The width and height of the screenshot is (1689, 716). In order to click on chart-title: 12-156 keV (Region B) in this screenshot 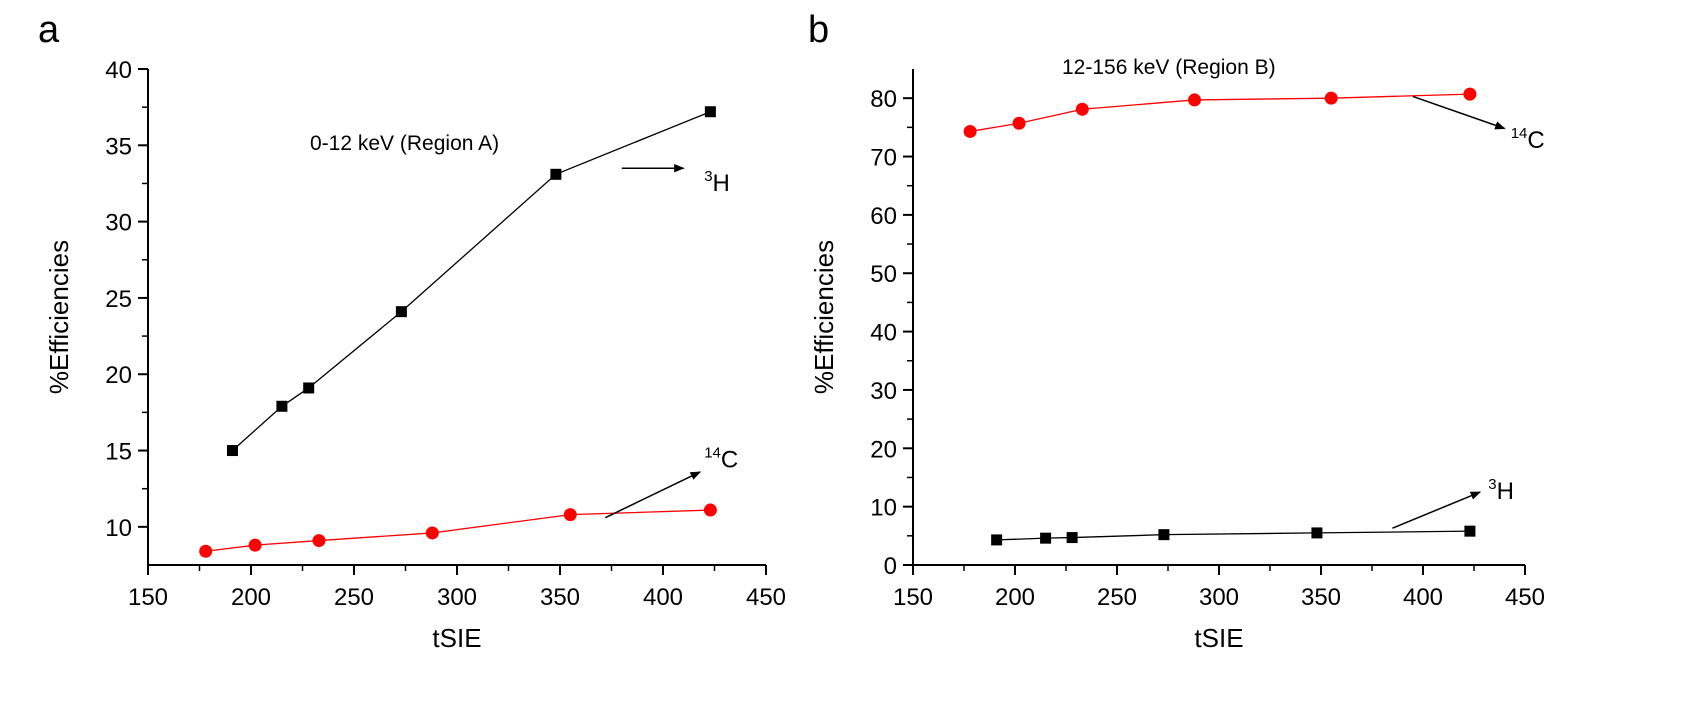, I will do `click(1169, 67)`.